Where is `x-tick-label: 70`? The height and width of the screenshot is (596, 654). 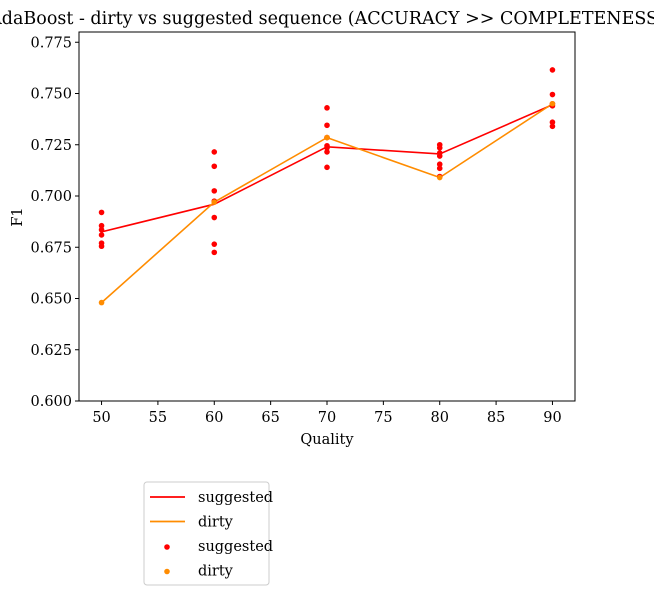
x-tick-label: 70 is located at coordinates (327, 418).